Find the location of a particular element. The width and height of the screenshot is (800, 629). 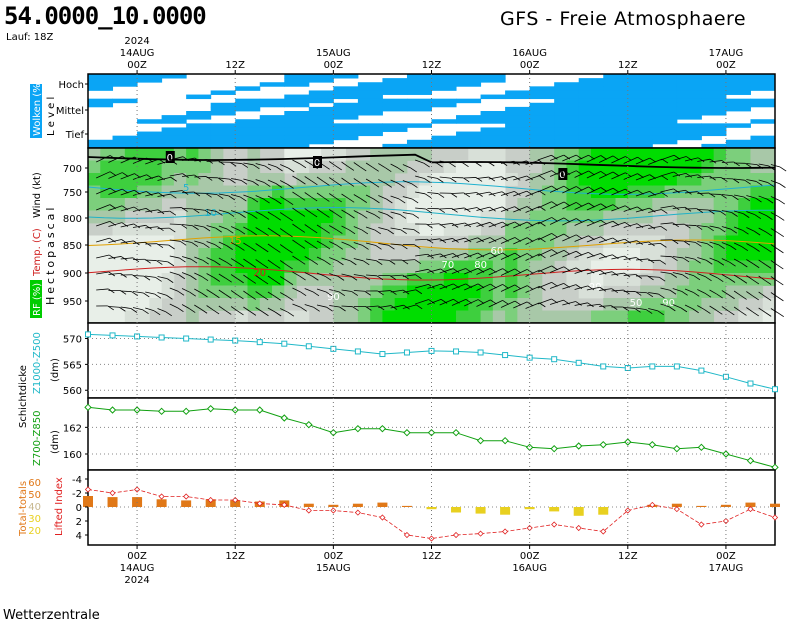

wind-barb is located at coordinates (690, 225).